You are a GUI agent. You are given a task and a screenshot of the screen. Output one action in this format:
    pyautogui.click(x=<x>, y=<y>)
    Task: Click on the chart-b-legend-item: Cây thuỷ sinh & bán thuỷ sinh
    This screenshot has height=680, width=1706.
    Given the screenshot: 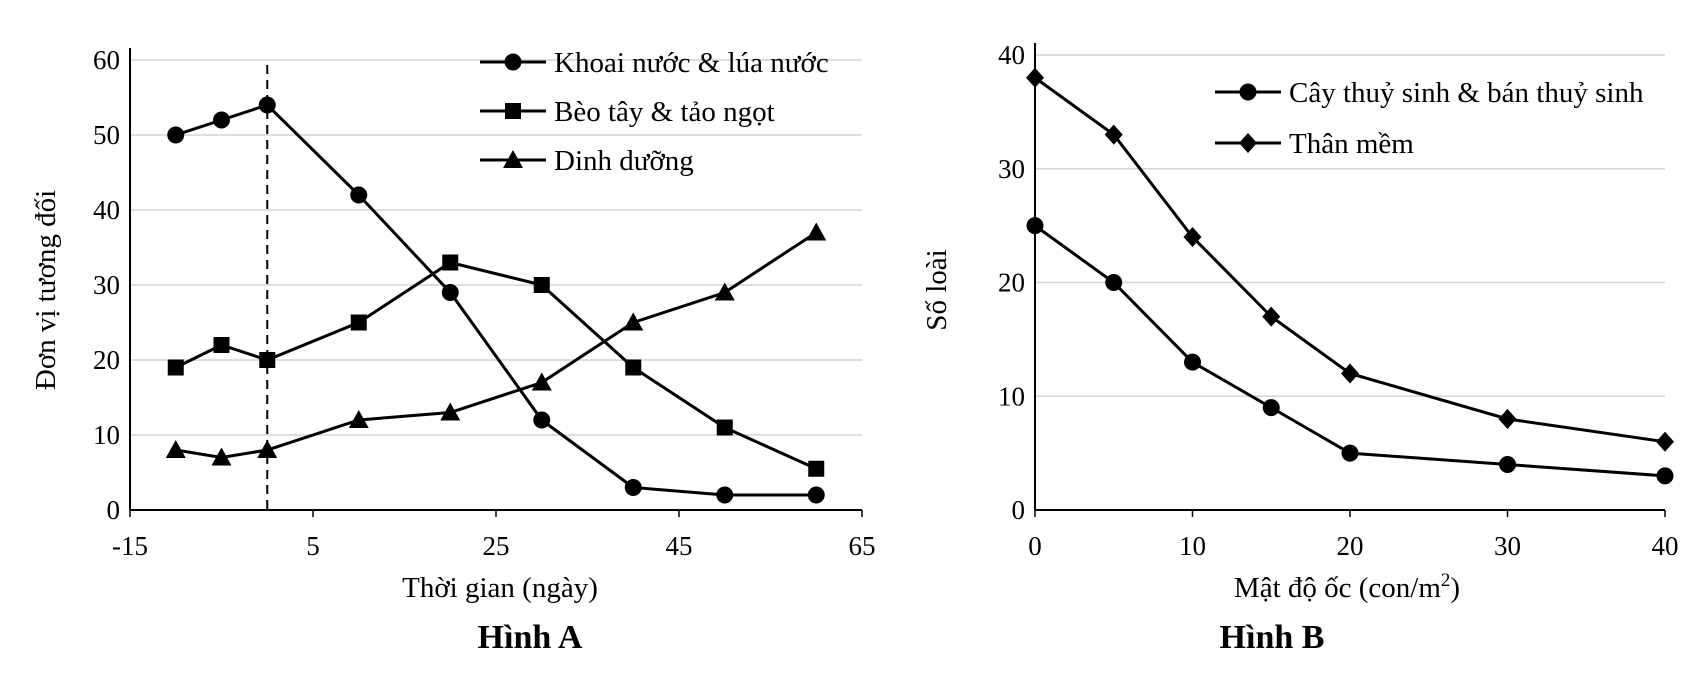 What is the action you would take?
    pyautogui.click(x=1429, y=93)
    